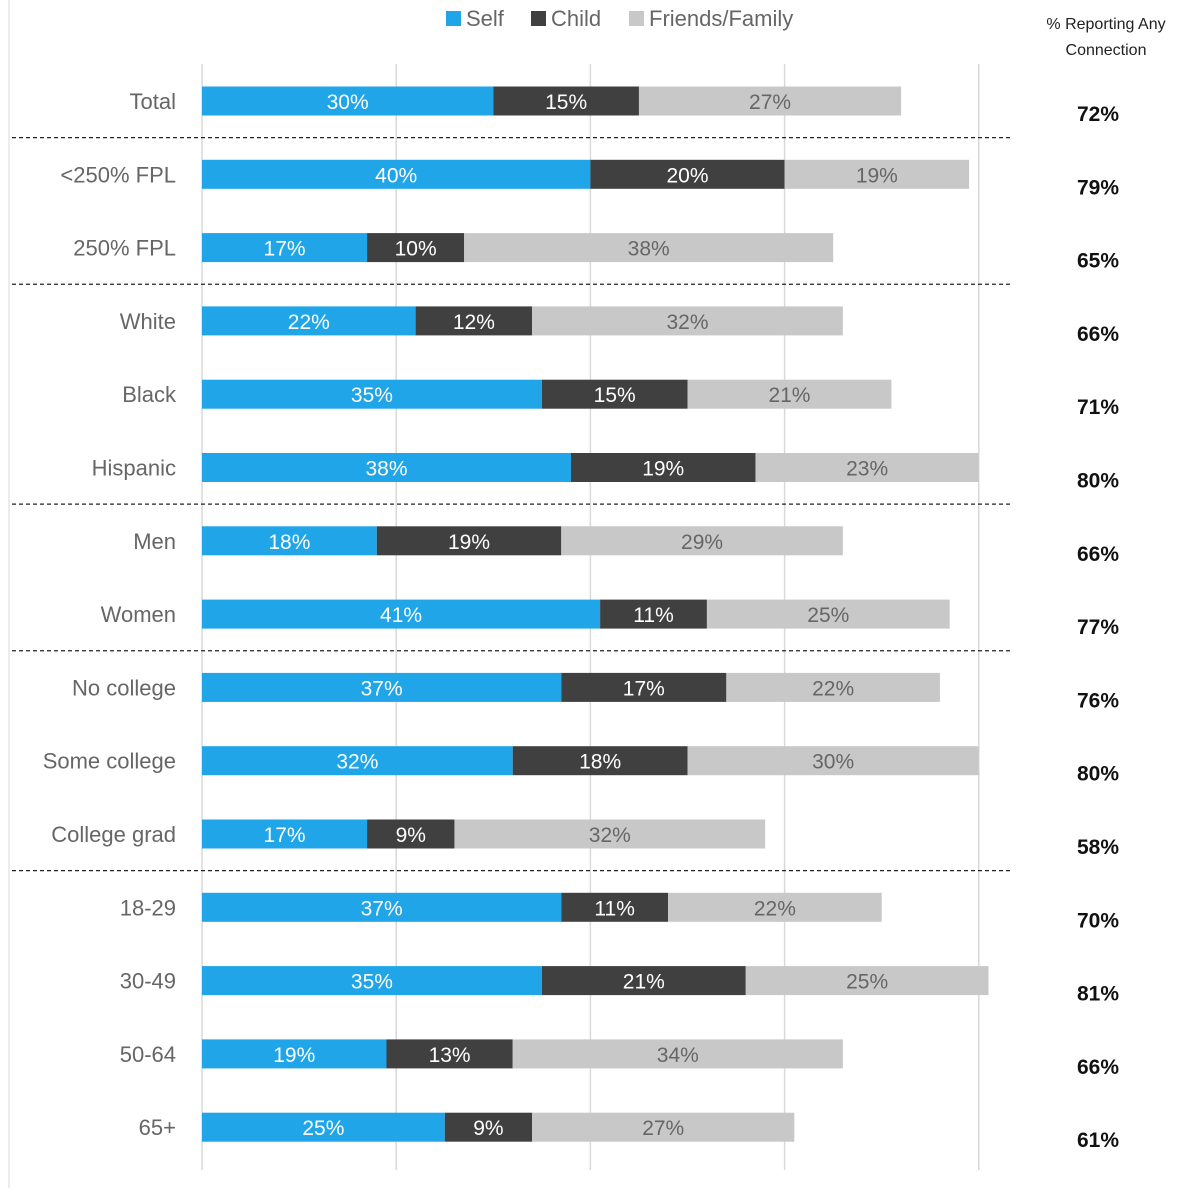 This screenshot has width=1181, height=1188. What do you see at coordinates (1105, 24) in the screenshot?
I see `totals-header-line-1: % Reporting Any` at bounding box center [1105, 24].